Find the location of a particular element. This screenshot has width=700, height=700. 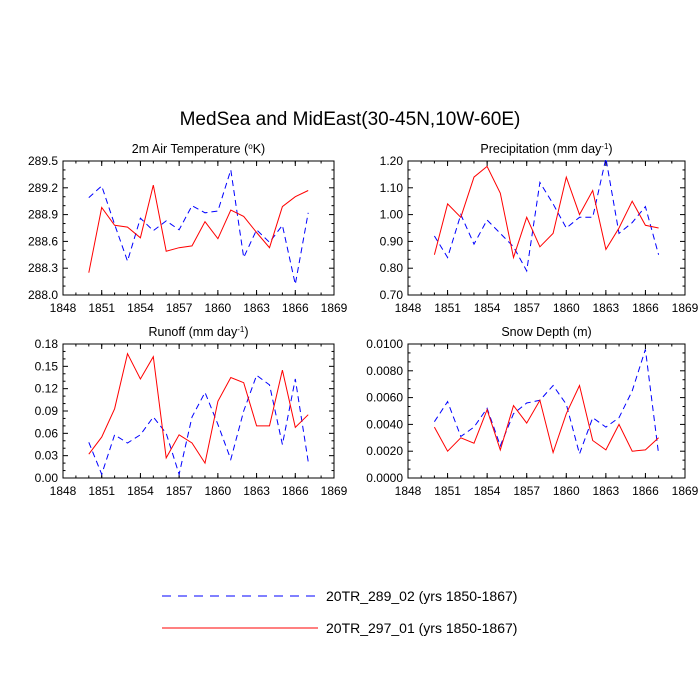

y-tick-label: 288.9 is located at coordinates (43, 215).